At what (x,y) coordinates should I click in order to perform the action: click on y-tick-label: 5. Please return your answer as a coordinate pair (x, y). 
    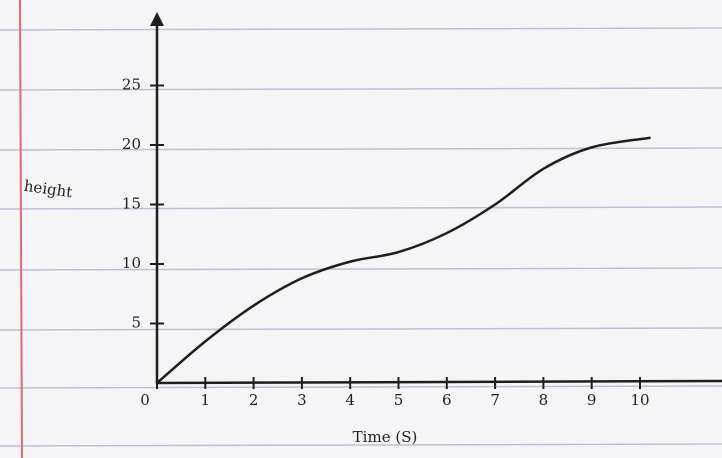
    Looking at the image, I should click on (136, 323).